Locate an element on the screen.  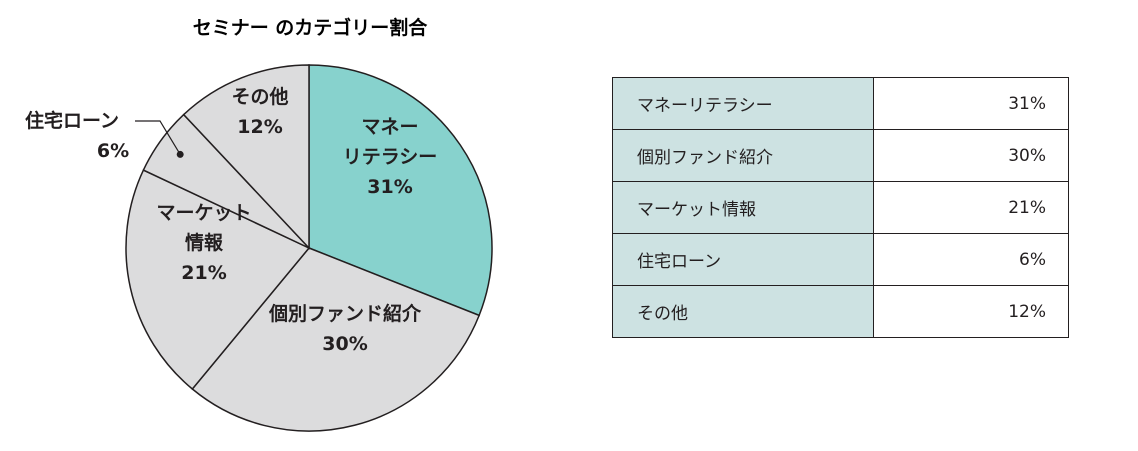
slice-label: 6% is located at coordinates (113, 151).